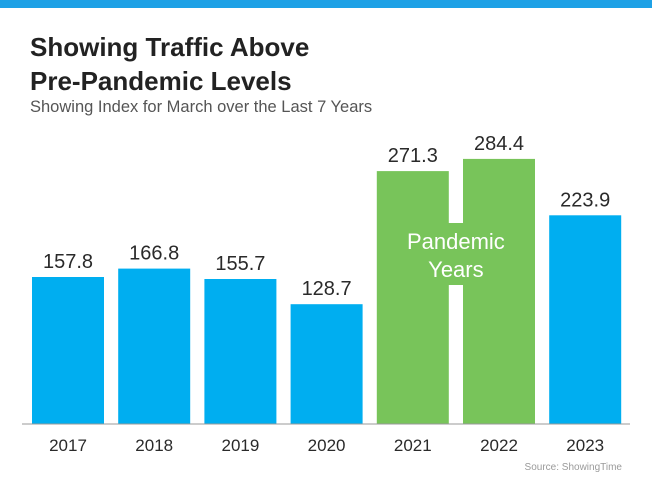  What do you see at coordinates (327, 445) in the screenshot?
I see `tick-label-2020: 2020` at bounding box center [327, 445].